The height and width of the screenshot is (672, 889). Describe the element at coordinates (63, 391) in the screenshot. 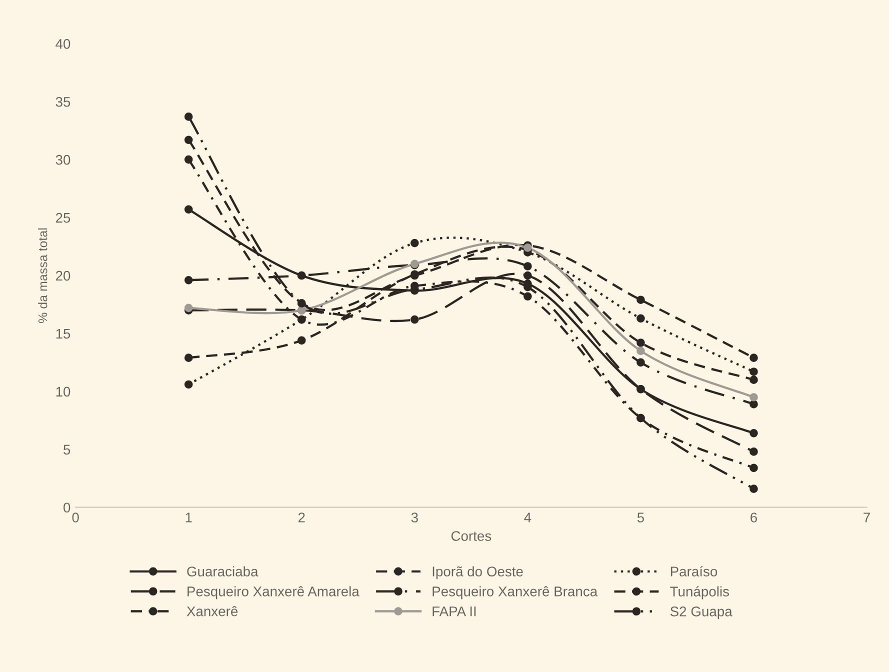

I see `y-tick-label: 10` at that location.